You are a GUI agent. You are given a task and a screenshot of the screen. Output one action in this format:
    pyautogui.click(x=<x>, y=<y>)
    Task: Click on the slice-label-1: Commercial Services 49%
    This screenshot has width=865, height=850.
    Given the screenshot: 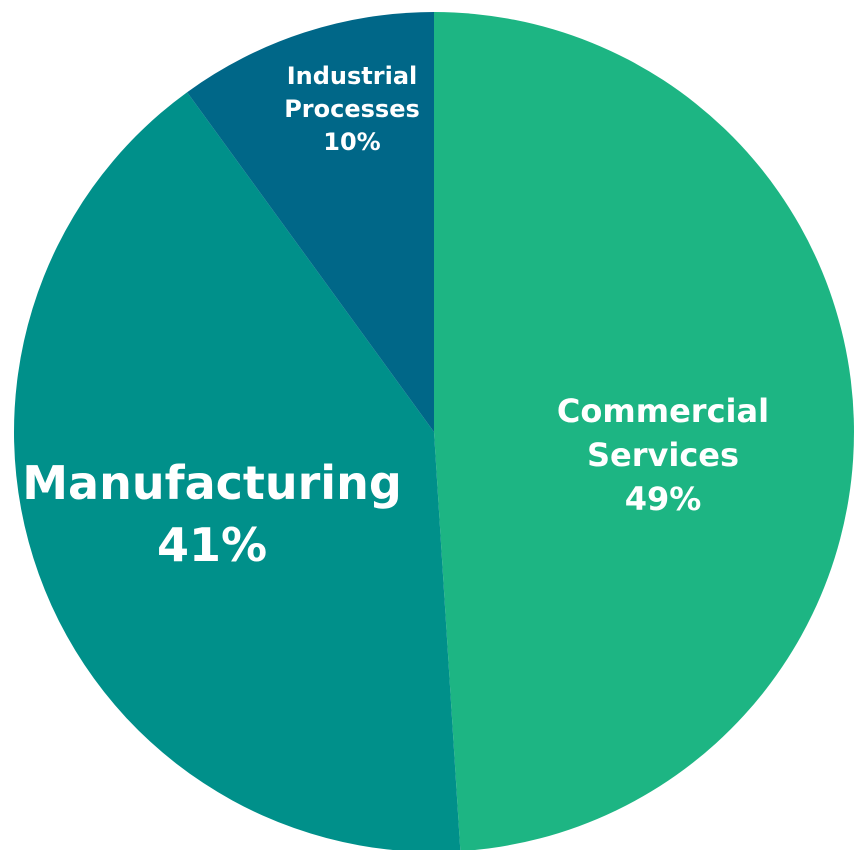 What is the action you would take?
    pyautogui.click(x=663, y=455)
    